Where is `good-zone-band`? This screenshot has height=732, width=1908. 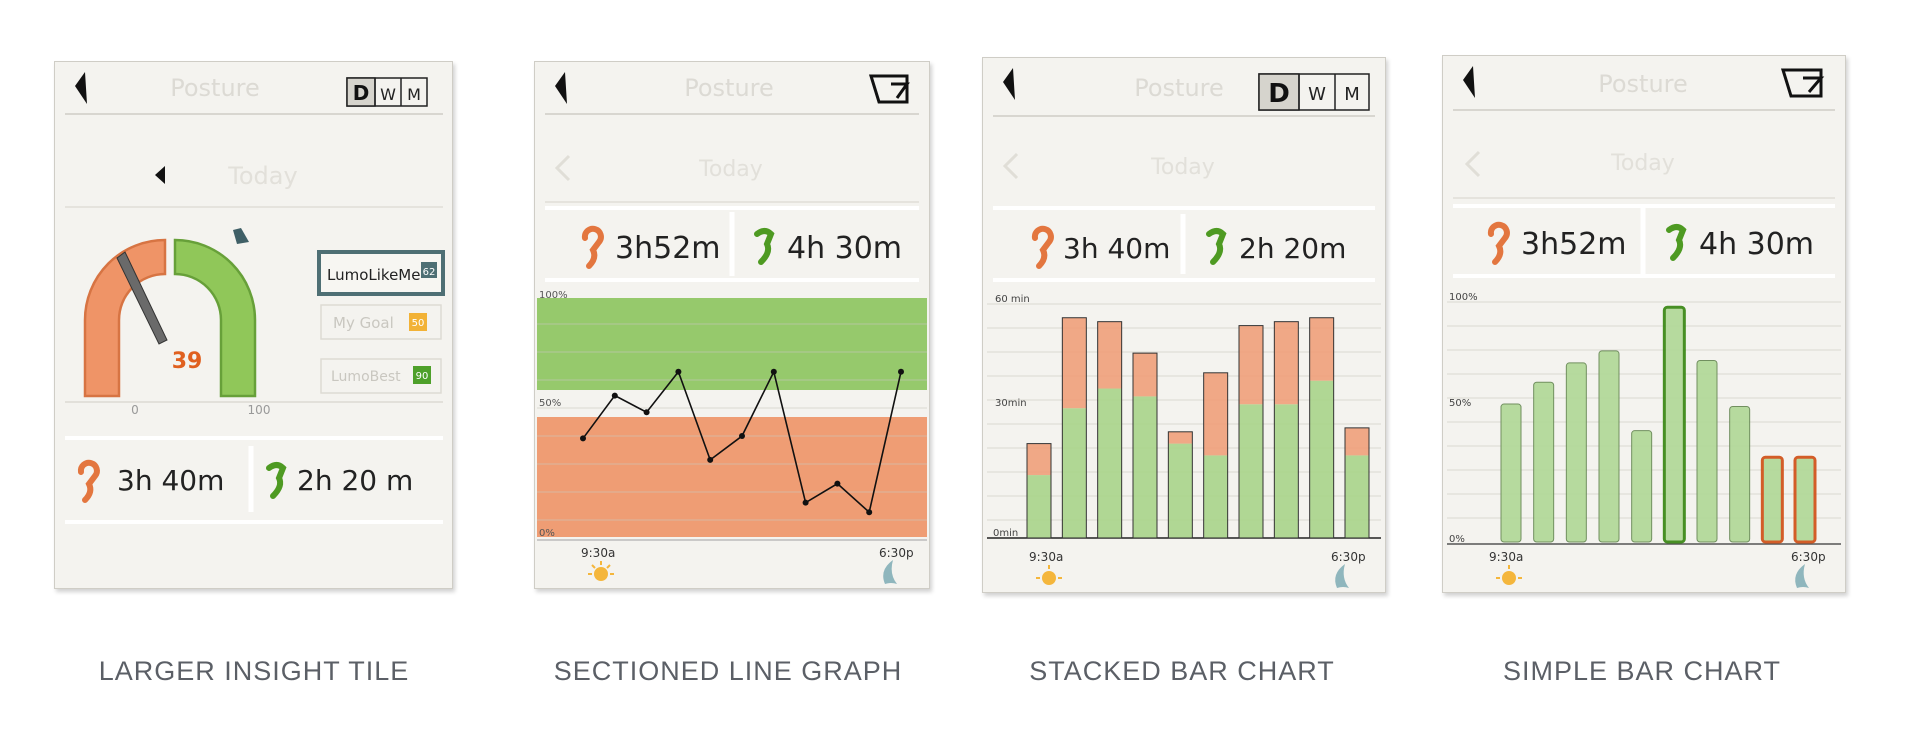 good-zone-band is located at coordinates (732, 344).